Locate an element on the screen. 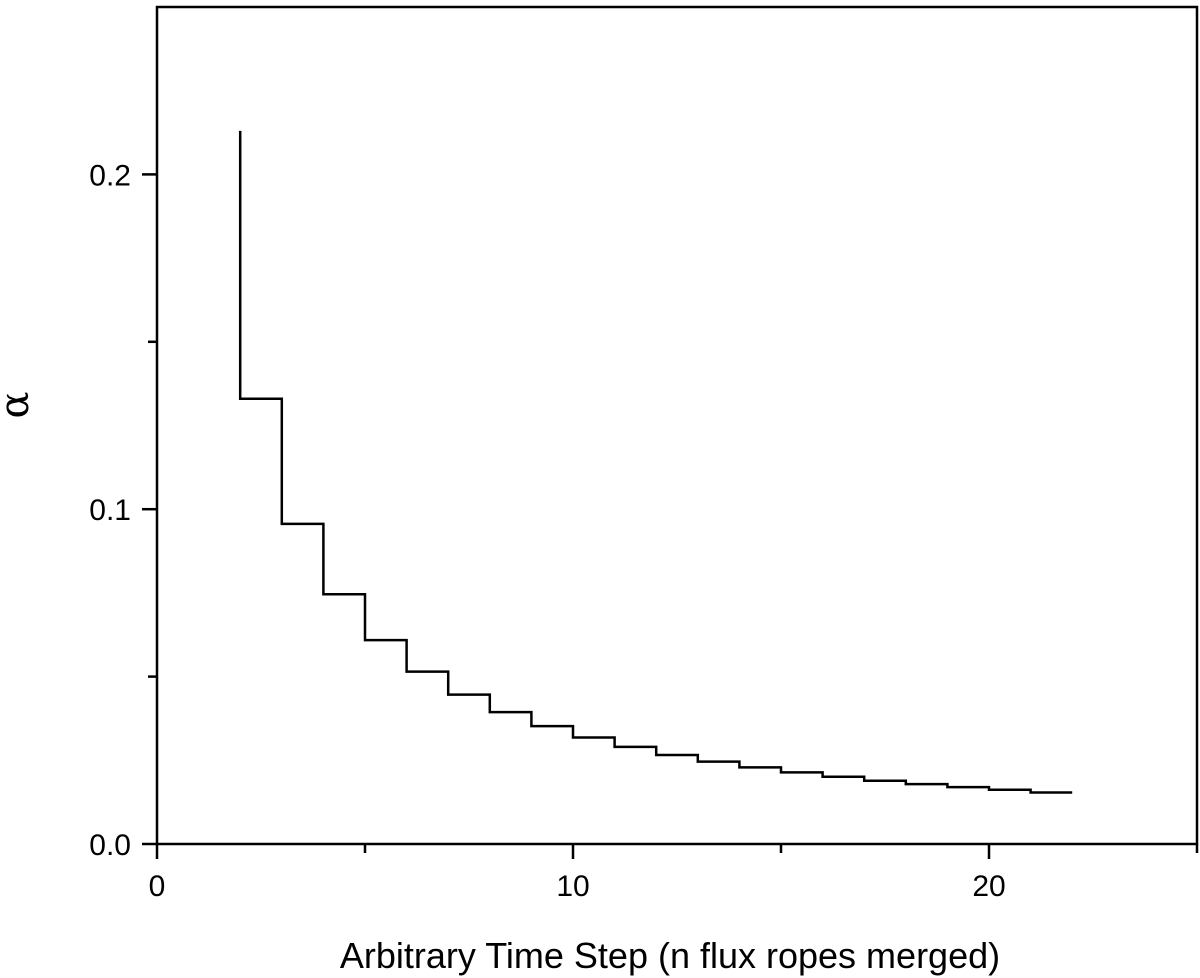  x-axis-tick-labels: 0 10 20 is located at coordinates (577, 886).